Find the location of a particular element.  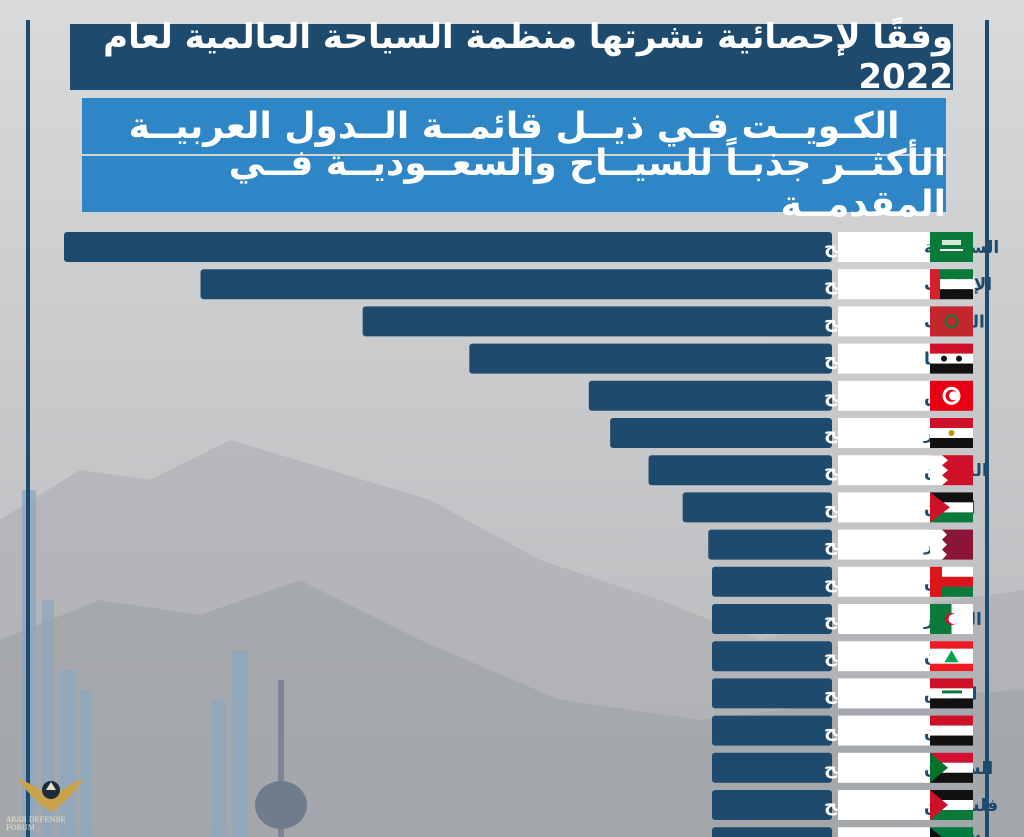

left-border-rule is located at coordinates (28, 428).